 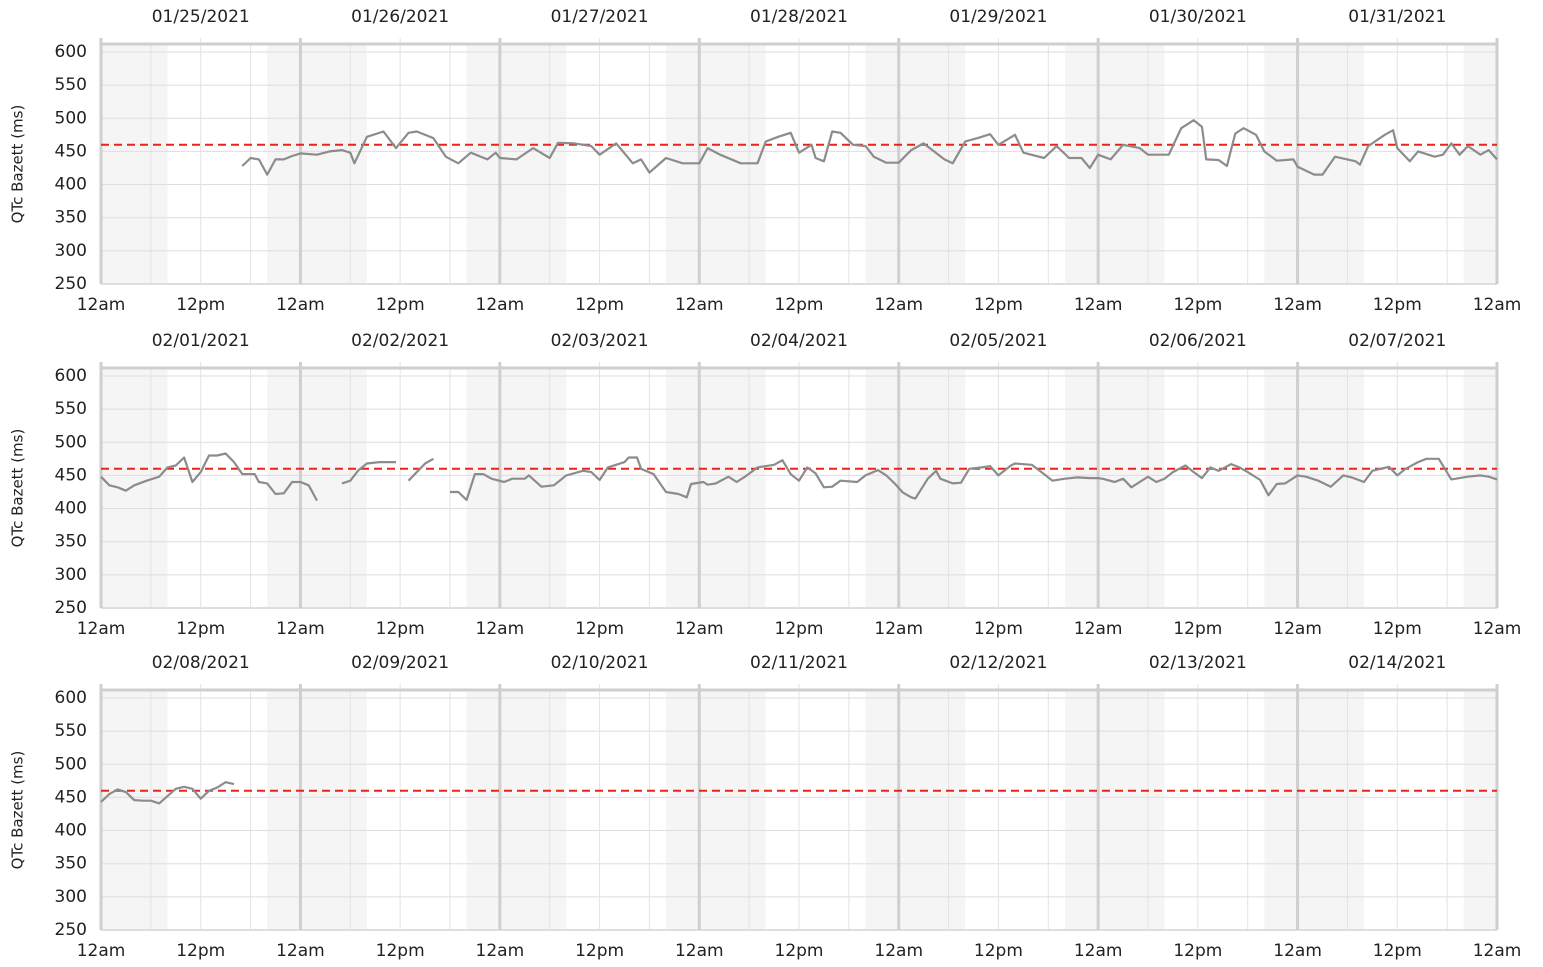 I want to click on day-label: 01/26/2021, so click(x=400, y=17).